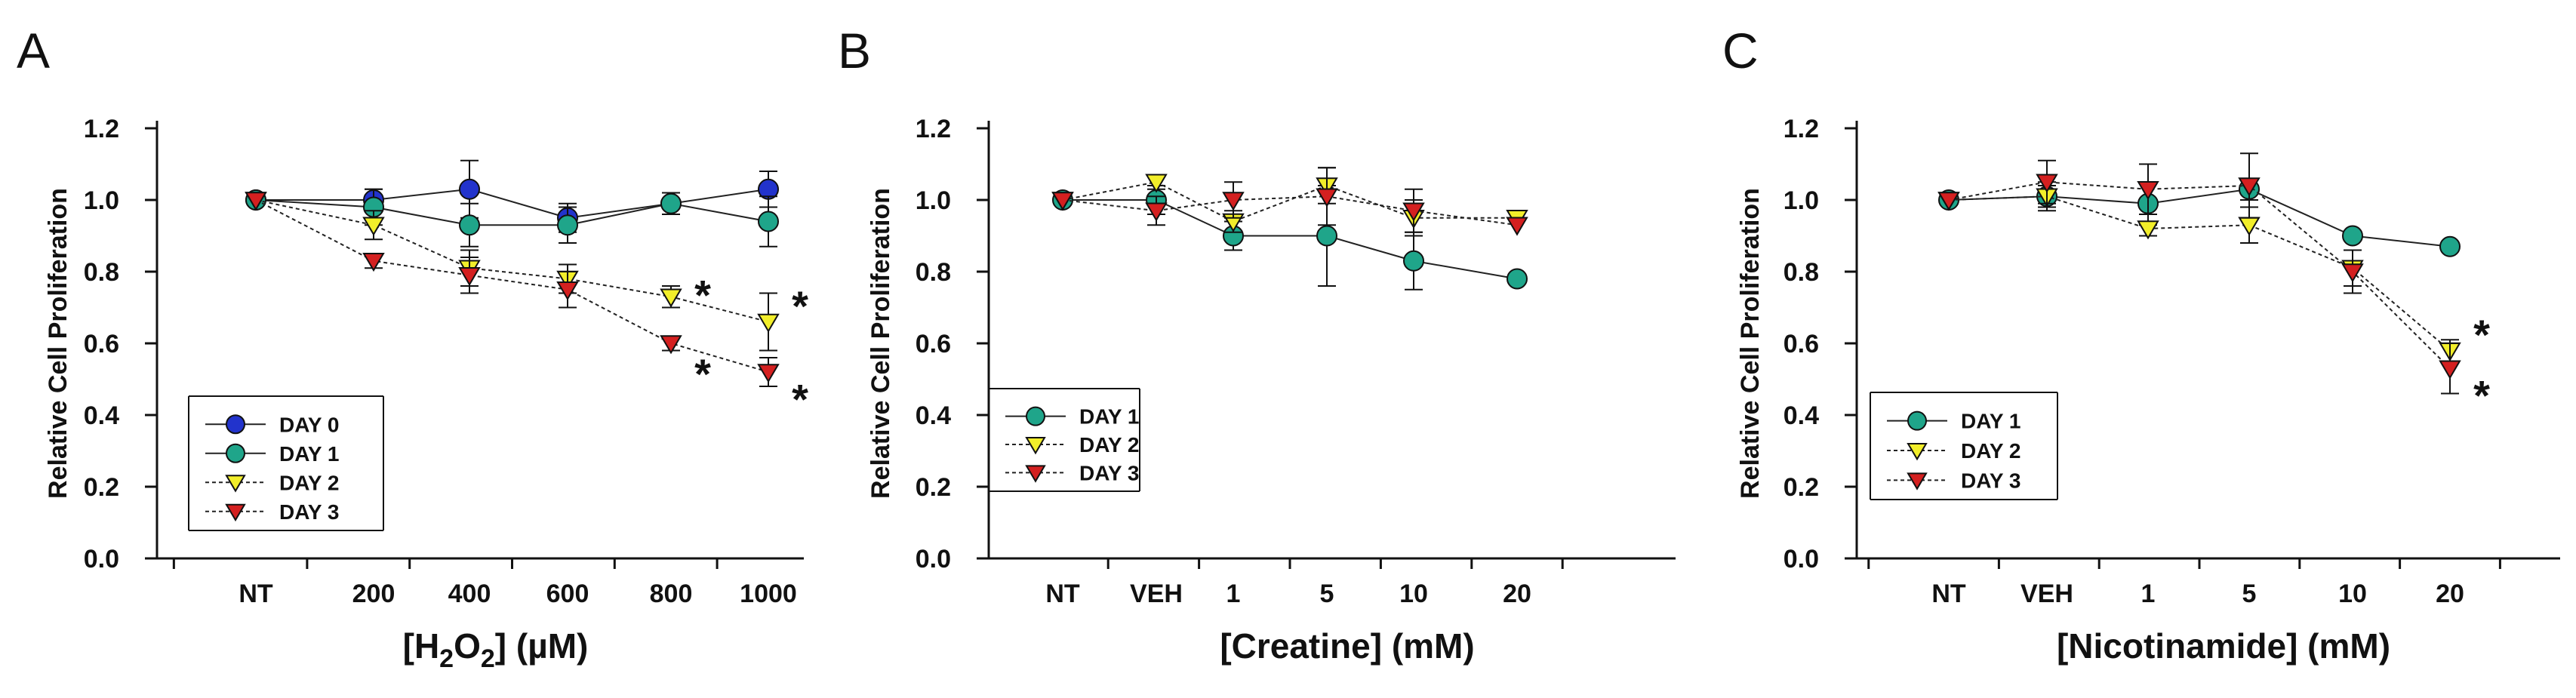 The width and height of the screenshot is (2576, 698). I want to click on x-axis-label-part: ] (µM), so click(542, 646).